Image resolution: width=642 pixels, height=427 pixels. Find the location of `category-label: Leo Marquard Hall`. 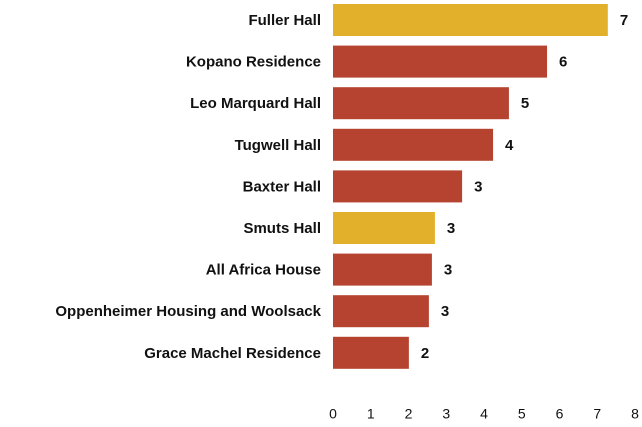

category-label: Leo Marquard Hall is located at coordinates (255, 103).